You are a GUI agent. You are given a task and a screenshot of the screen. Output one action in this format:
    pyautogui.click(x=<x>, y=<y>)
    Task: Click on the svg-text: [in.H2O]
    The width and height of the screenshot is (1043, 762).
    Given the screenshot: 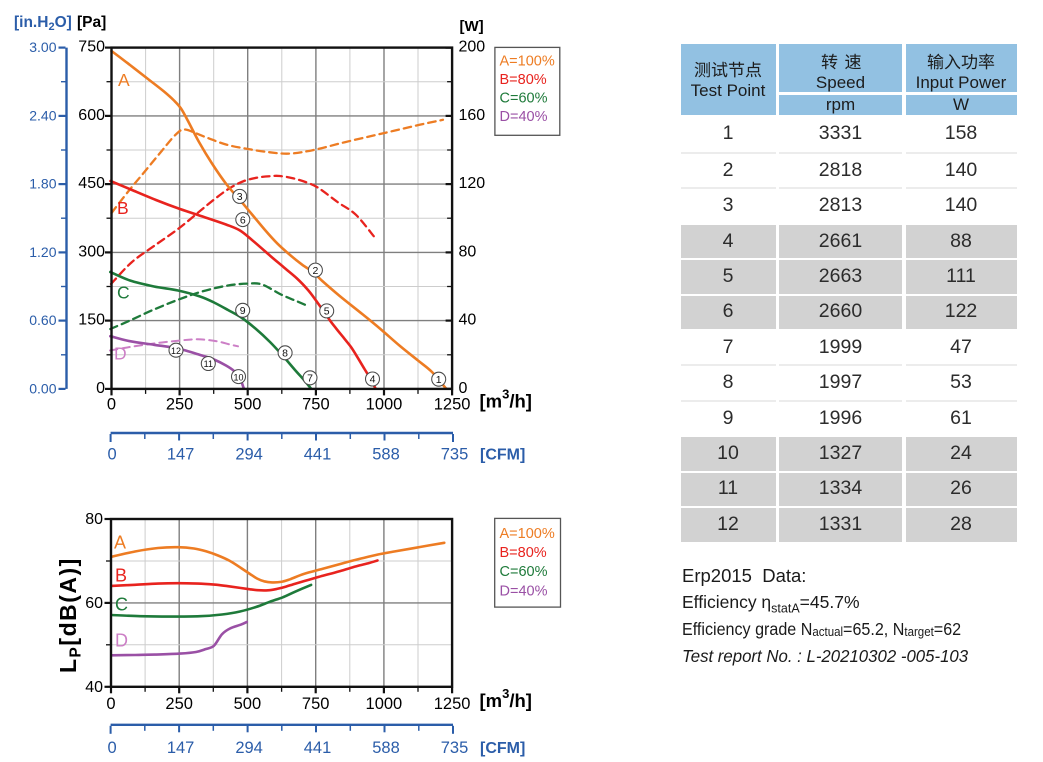 What is the action you would take?
    pyautogui.click(x=43, y=23)
    